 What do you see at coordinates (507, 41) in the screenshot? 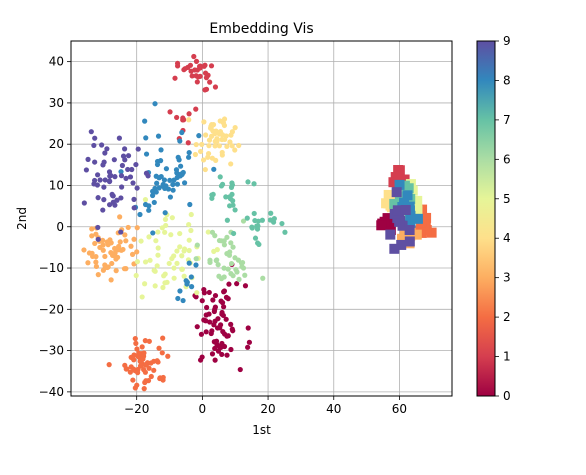
I see `colorbar-tick-label: 9` at bounding box center [507, 41].